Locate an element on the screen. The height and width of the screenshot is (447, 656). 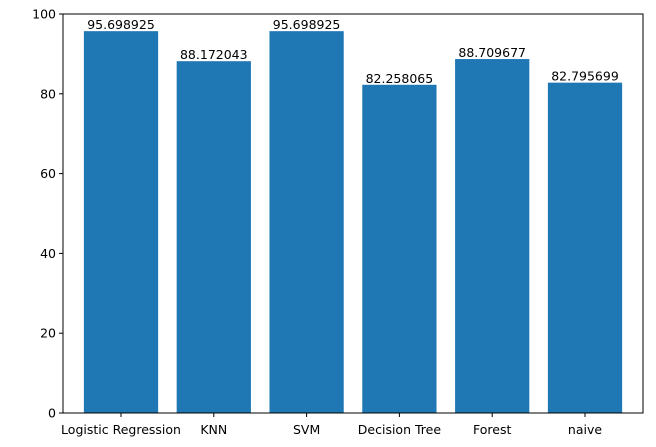
bar-value-label-4: 88.709677 is located at coordinates (492, 52).